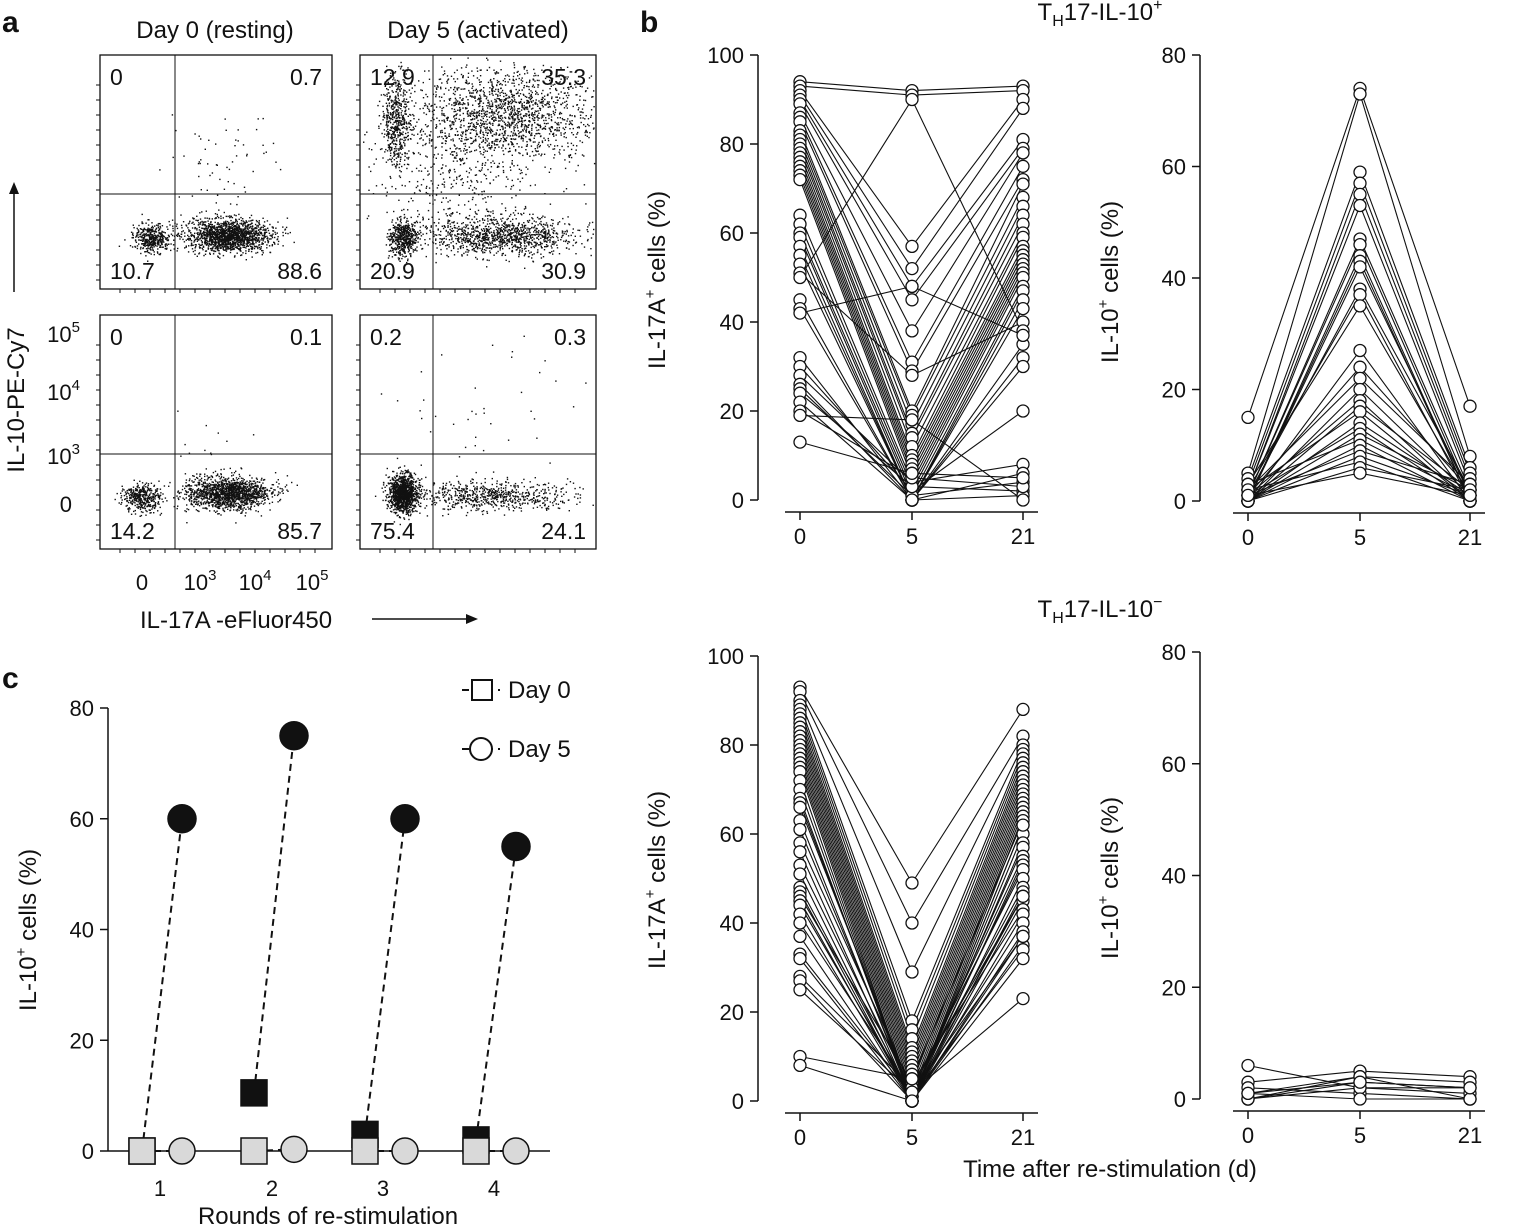 This screenshot has height=1228, width=1530. I want to click on series-line, so click(911, 294).